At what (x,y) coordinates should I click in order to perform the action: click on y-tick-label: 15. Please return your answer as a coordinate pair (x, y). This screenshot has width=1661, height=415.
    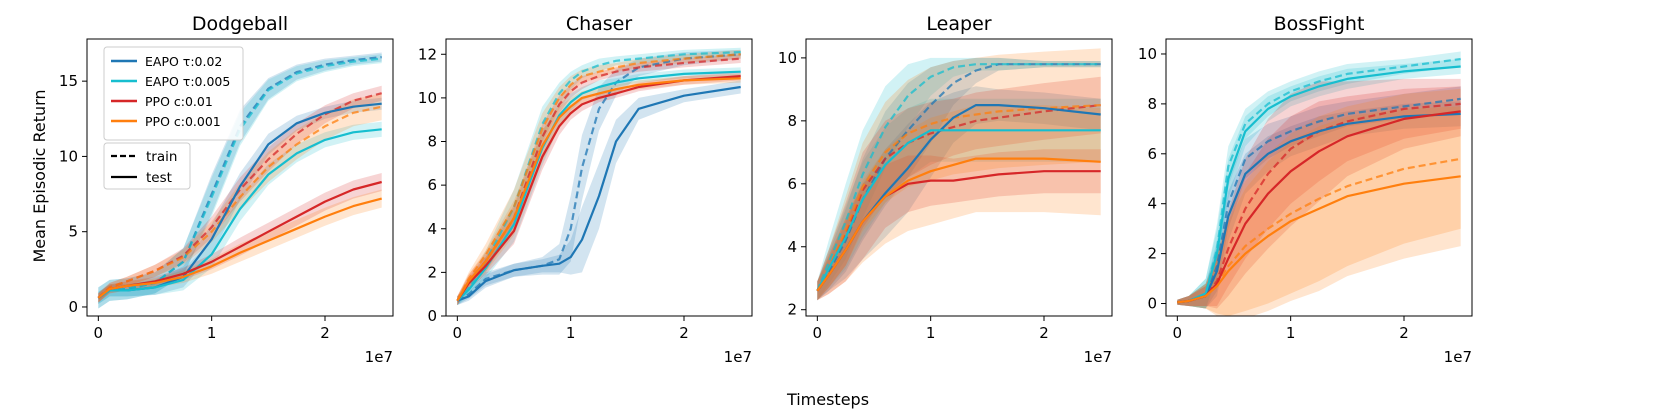
    Looking at the image, I should click on (68, 81).